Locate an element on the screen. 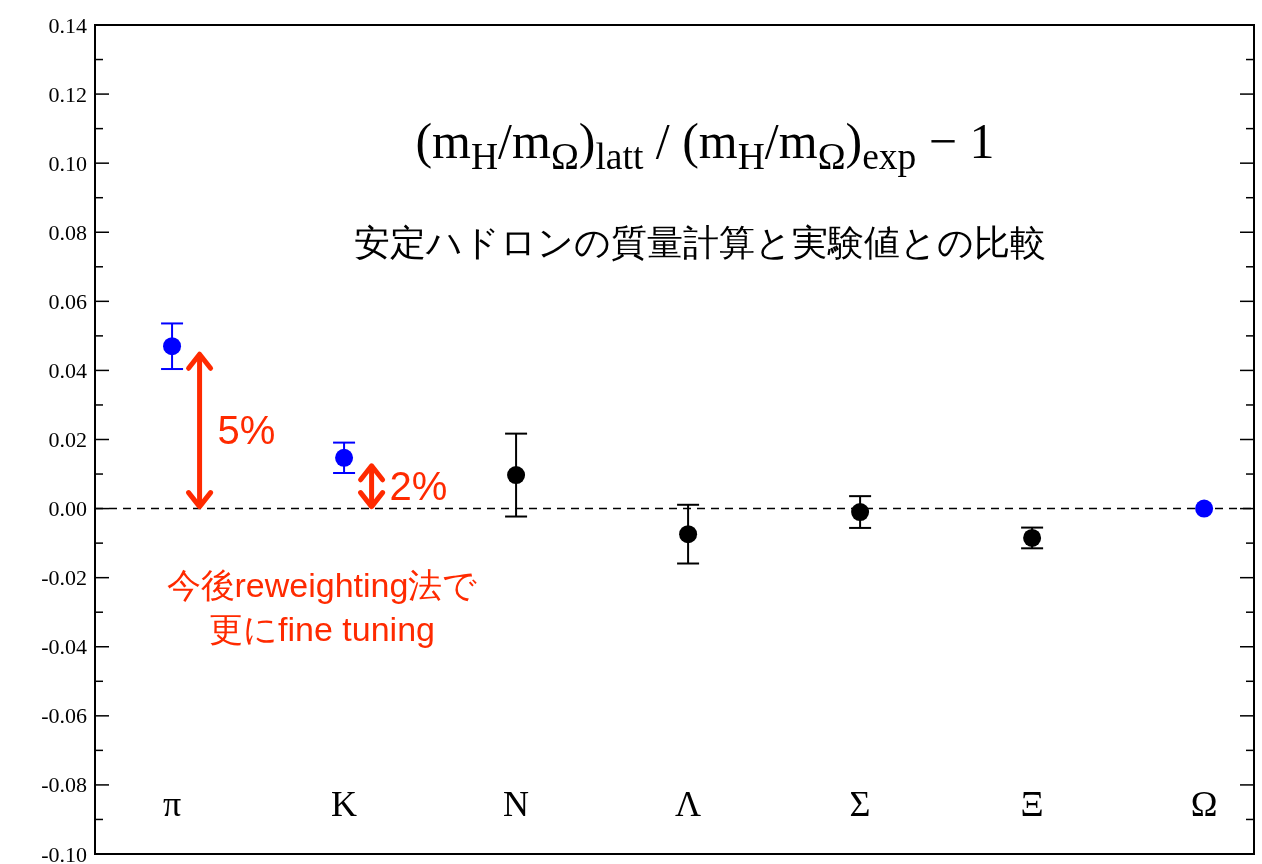 The width and height of the screenshot is (1262, 864). y-tick-label: -0.10 is located at coordinates (64, 852).